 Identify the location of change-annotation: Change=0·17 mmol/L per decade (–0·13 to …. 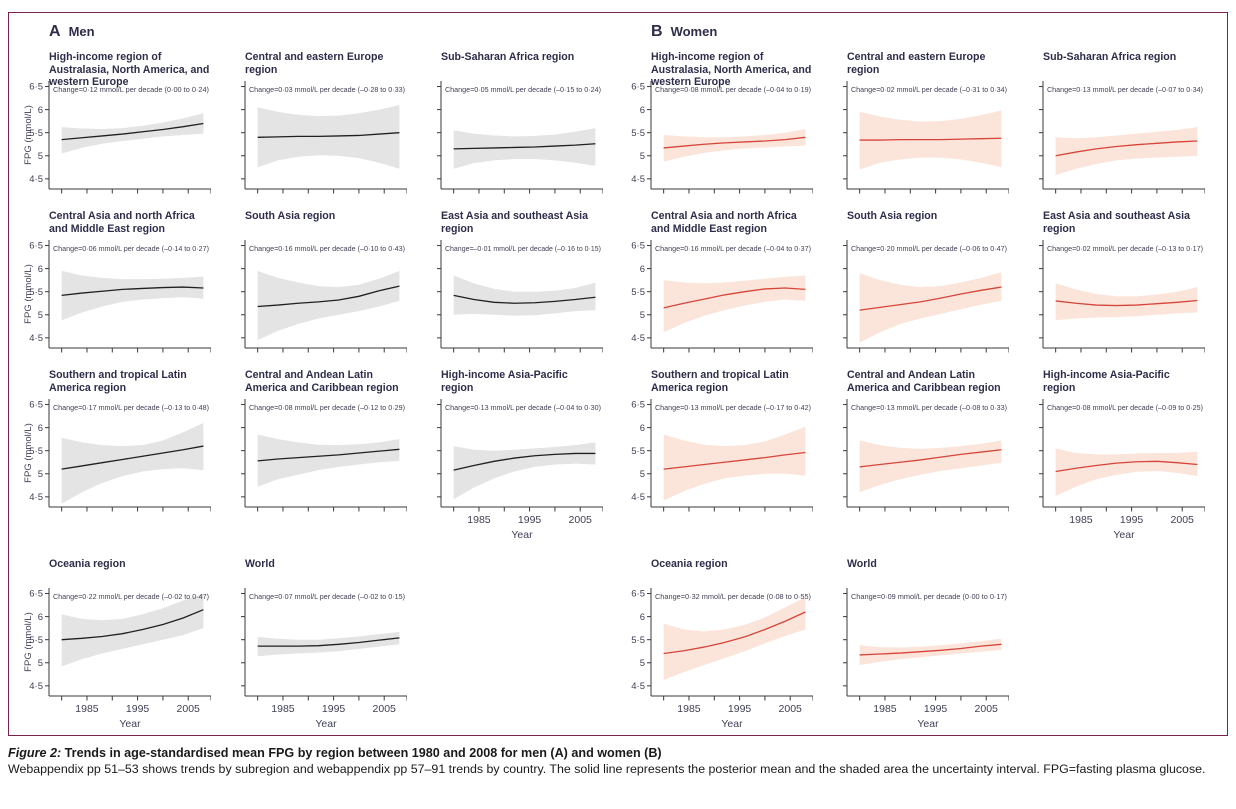
(131, 407).